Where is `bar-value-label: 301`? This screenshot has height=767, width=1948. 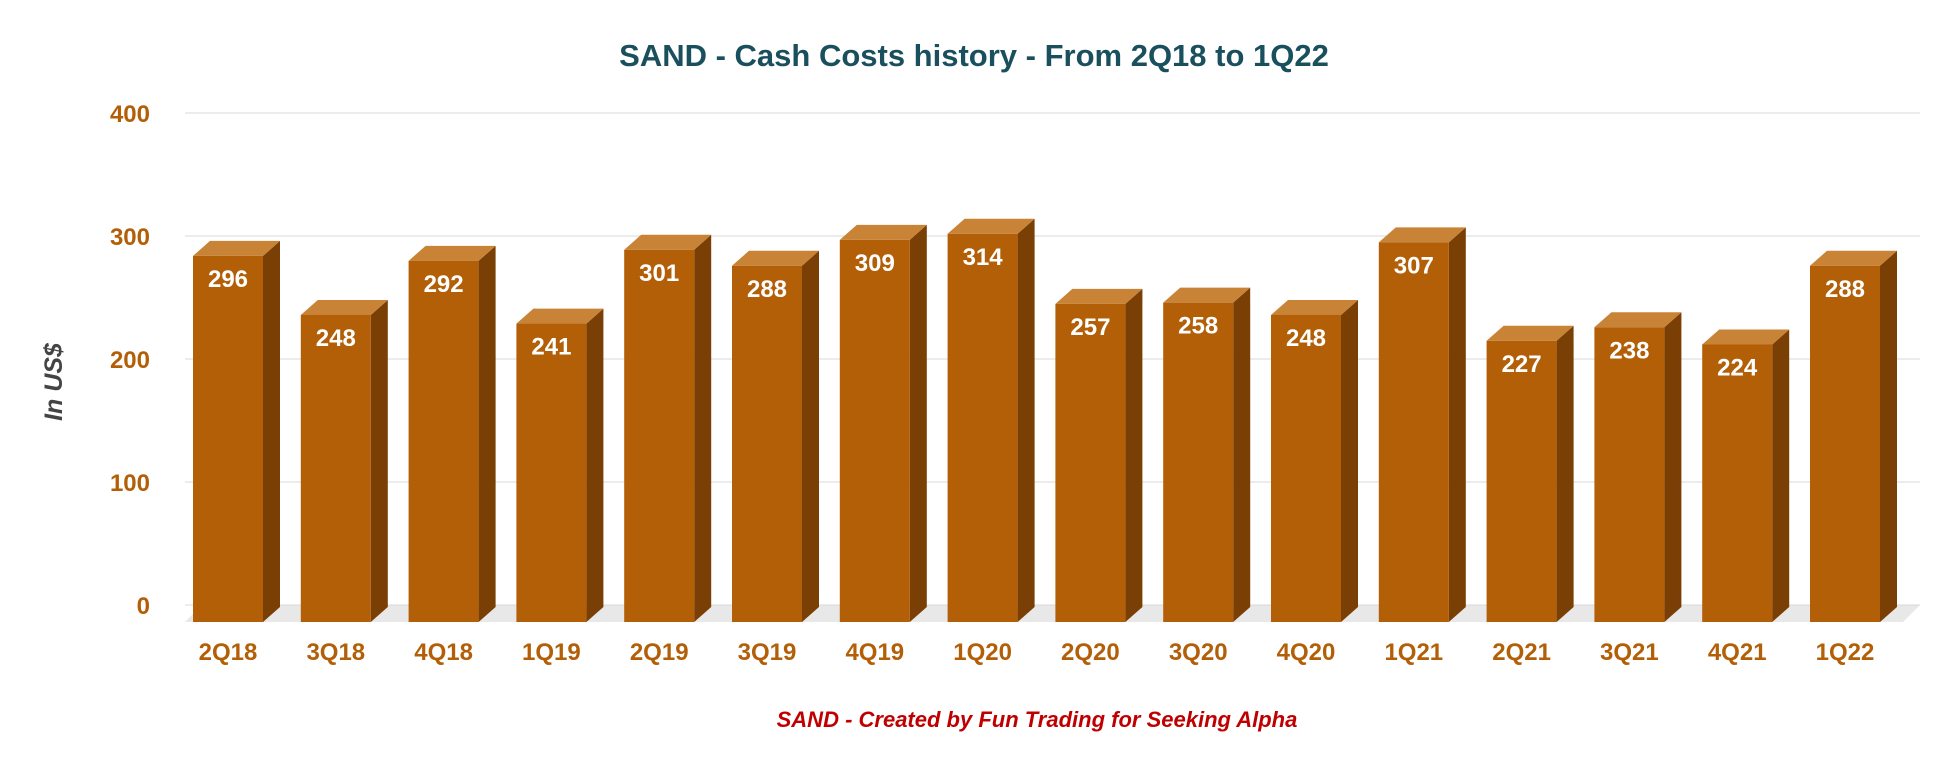
bar-value-label: 301 is located at coordinates (659, 273).